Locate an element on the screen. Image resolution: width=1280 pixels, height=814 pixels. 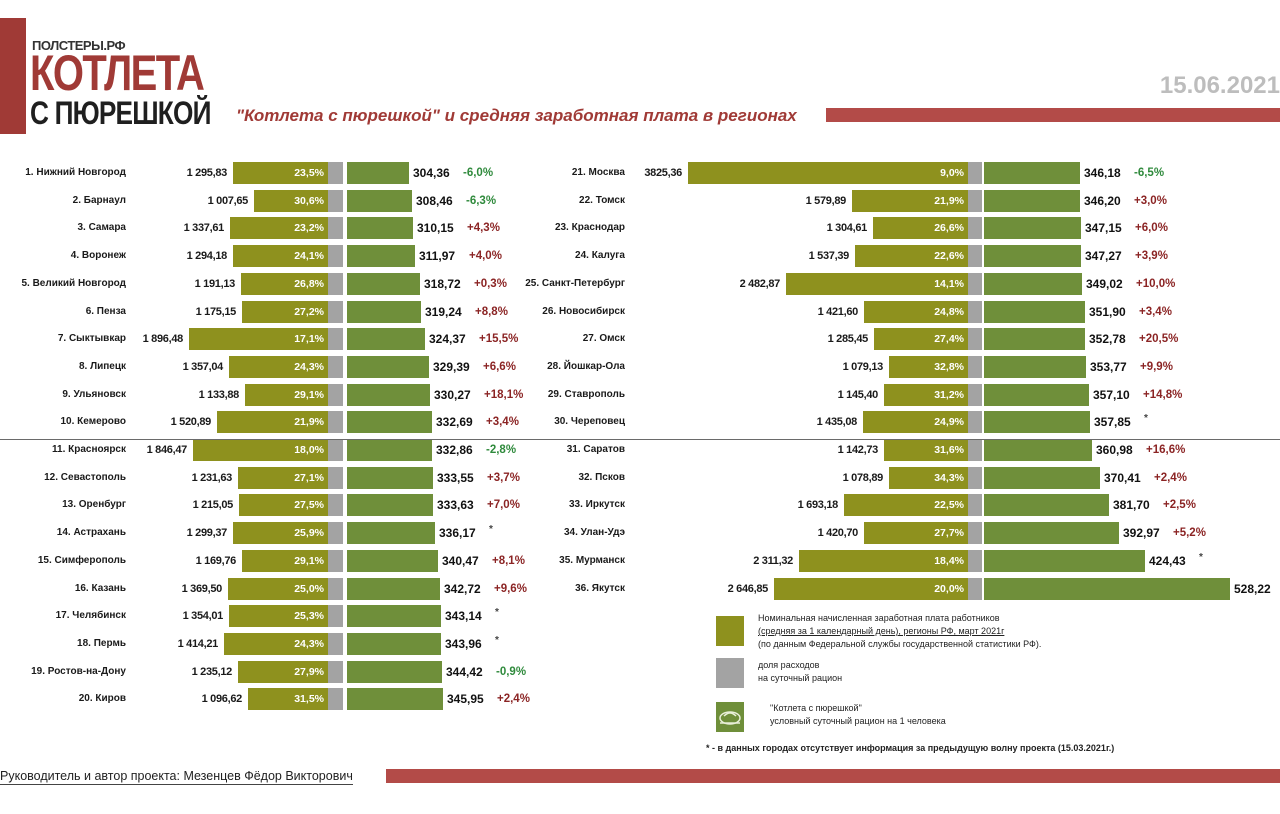
city-label: 24. Калуга is located at coordinates (600, 256).